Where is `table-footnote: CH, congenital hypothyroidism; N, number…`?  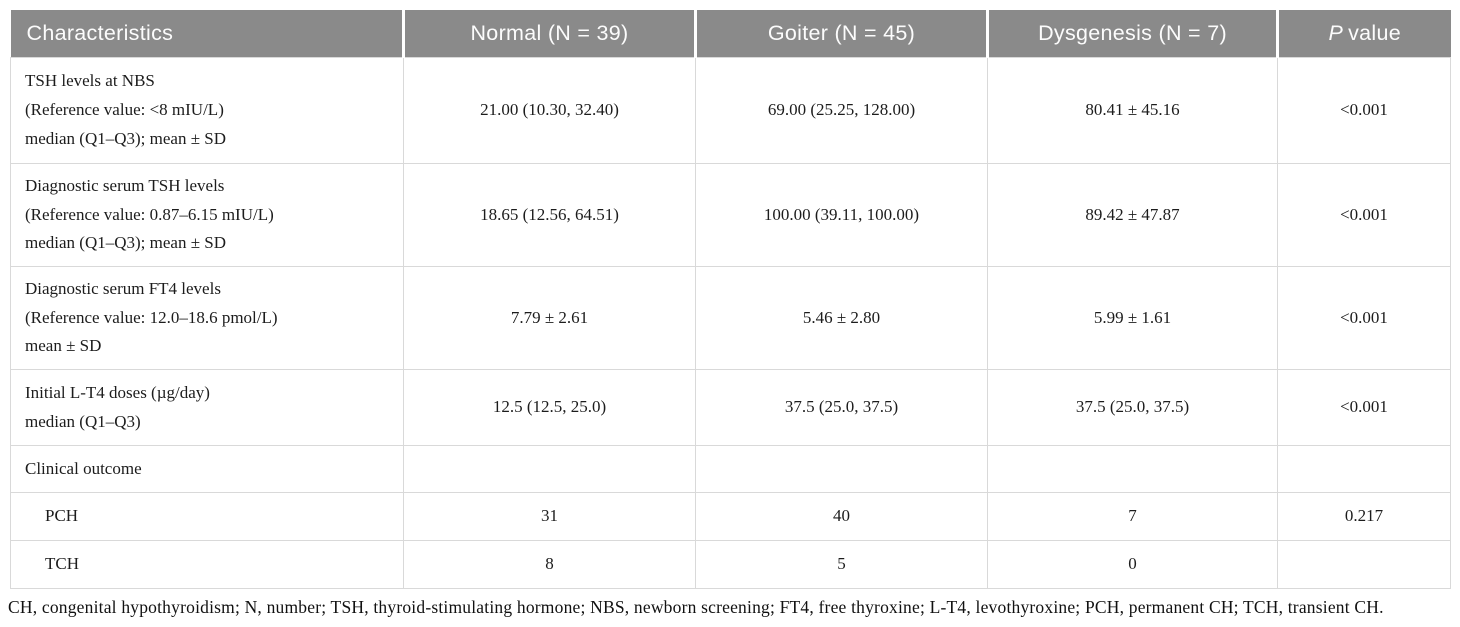
table-footnote: CH, congenital hypothyroidism; N, number… is located at coordinates (696, 607).